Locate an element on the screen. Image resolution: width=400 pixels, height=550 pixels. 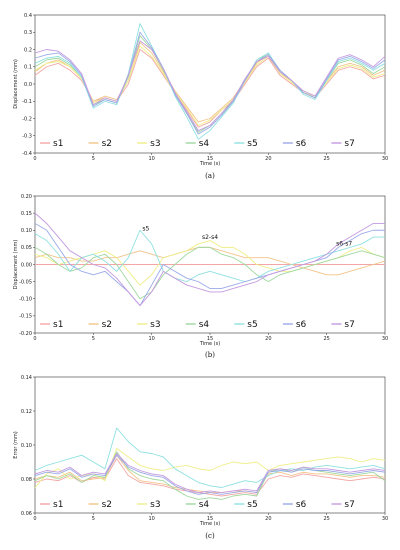
panel-label: (a) is located at coordinates (210, 176).